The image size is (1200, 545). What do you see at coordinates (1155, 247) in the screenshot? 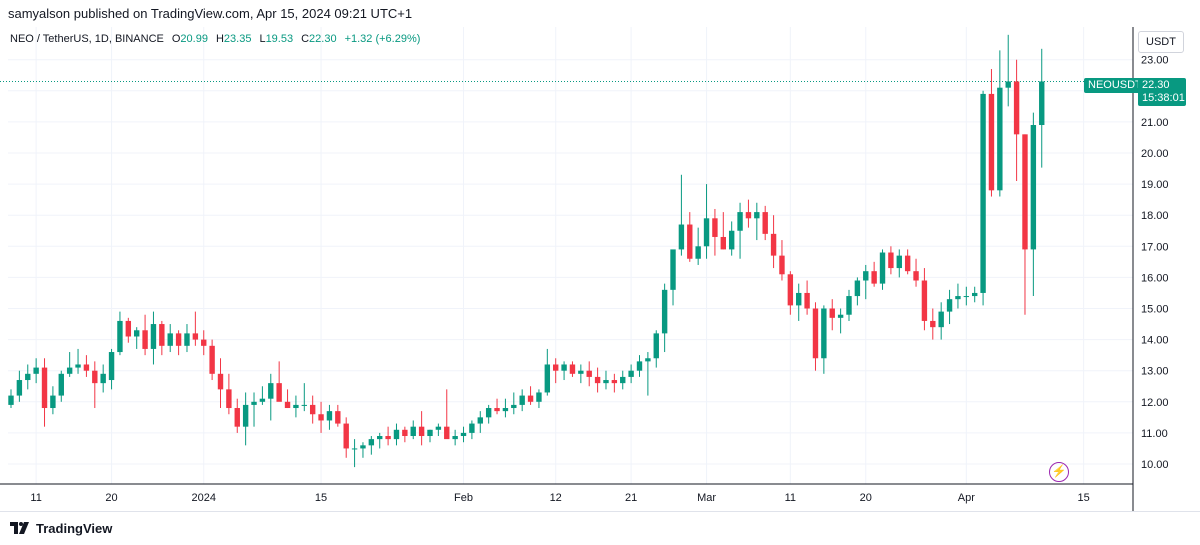
I see `y-tick-label: 17.00` at bounding box center [1155, 247].